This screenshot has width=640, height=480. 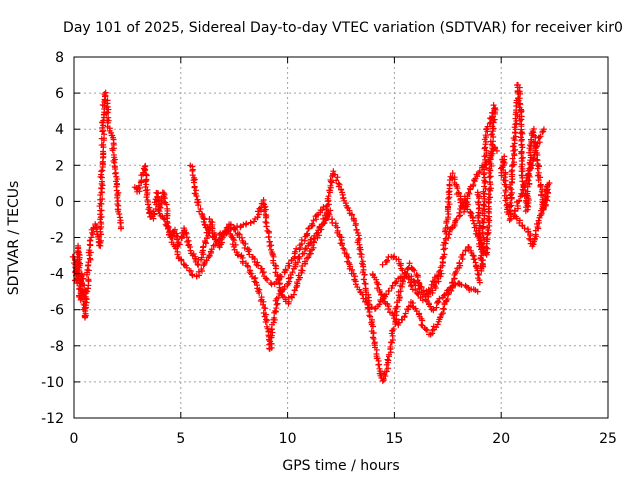 What do you see at coordinates (59, 58) in the screenshot?
I see `y-tick-label: 8` at bounding box center [59, 58].